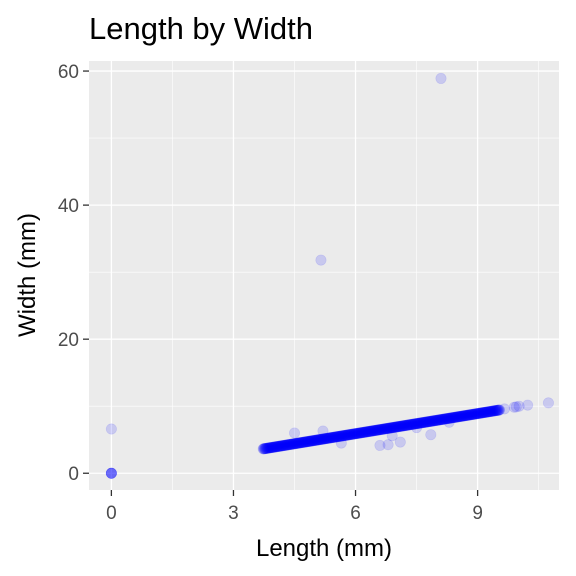 Image resolution: width=576 pixels, height=576 pixels. Describe the element at coordinates (68, 340) in the screenshot. I see `y-tick-label: 20` at that location.